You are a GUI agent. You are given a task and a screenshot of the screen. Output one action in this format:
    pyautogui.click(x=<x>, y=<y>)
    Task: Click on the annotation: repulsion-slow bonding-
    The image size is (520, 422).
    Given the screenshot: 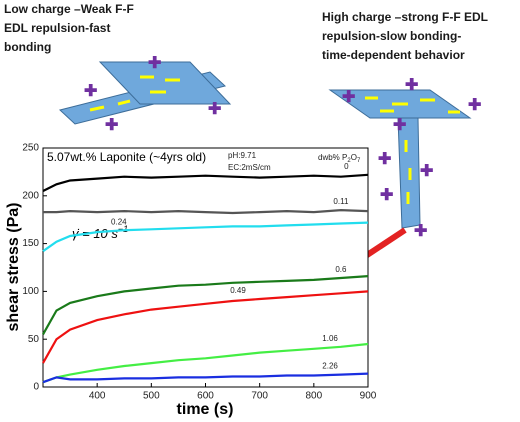 What is the action you would take?
    pyautogui.click(x=391, y=36)
    